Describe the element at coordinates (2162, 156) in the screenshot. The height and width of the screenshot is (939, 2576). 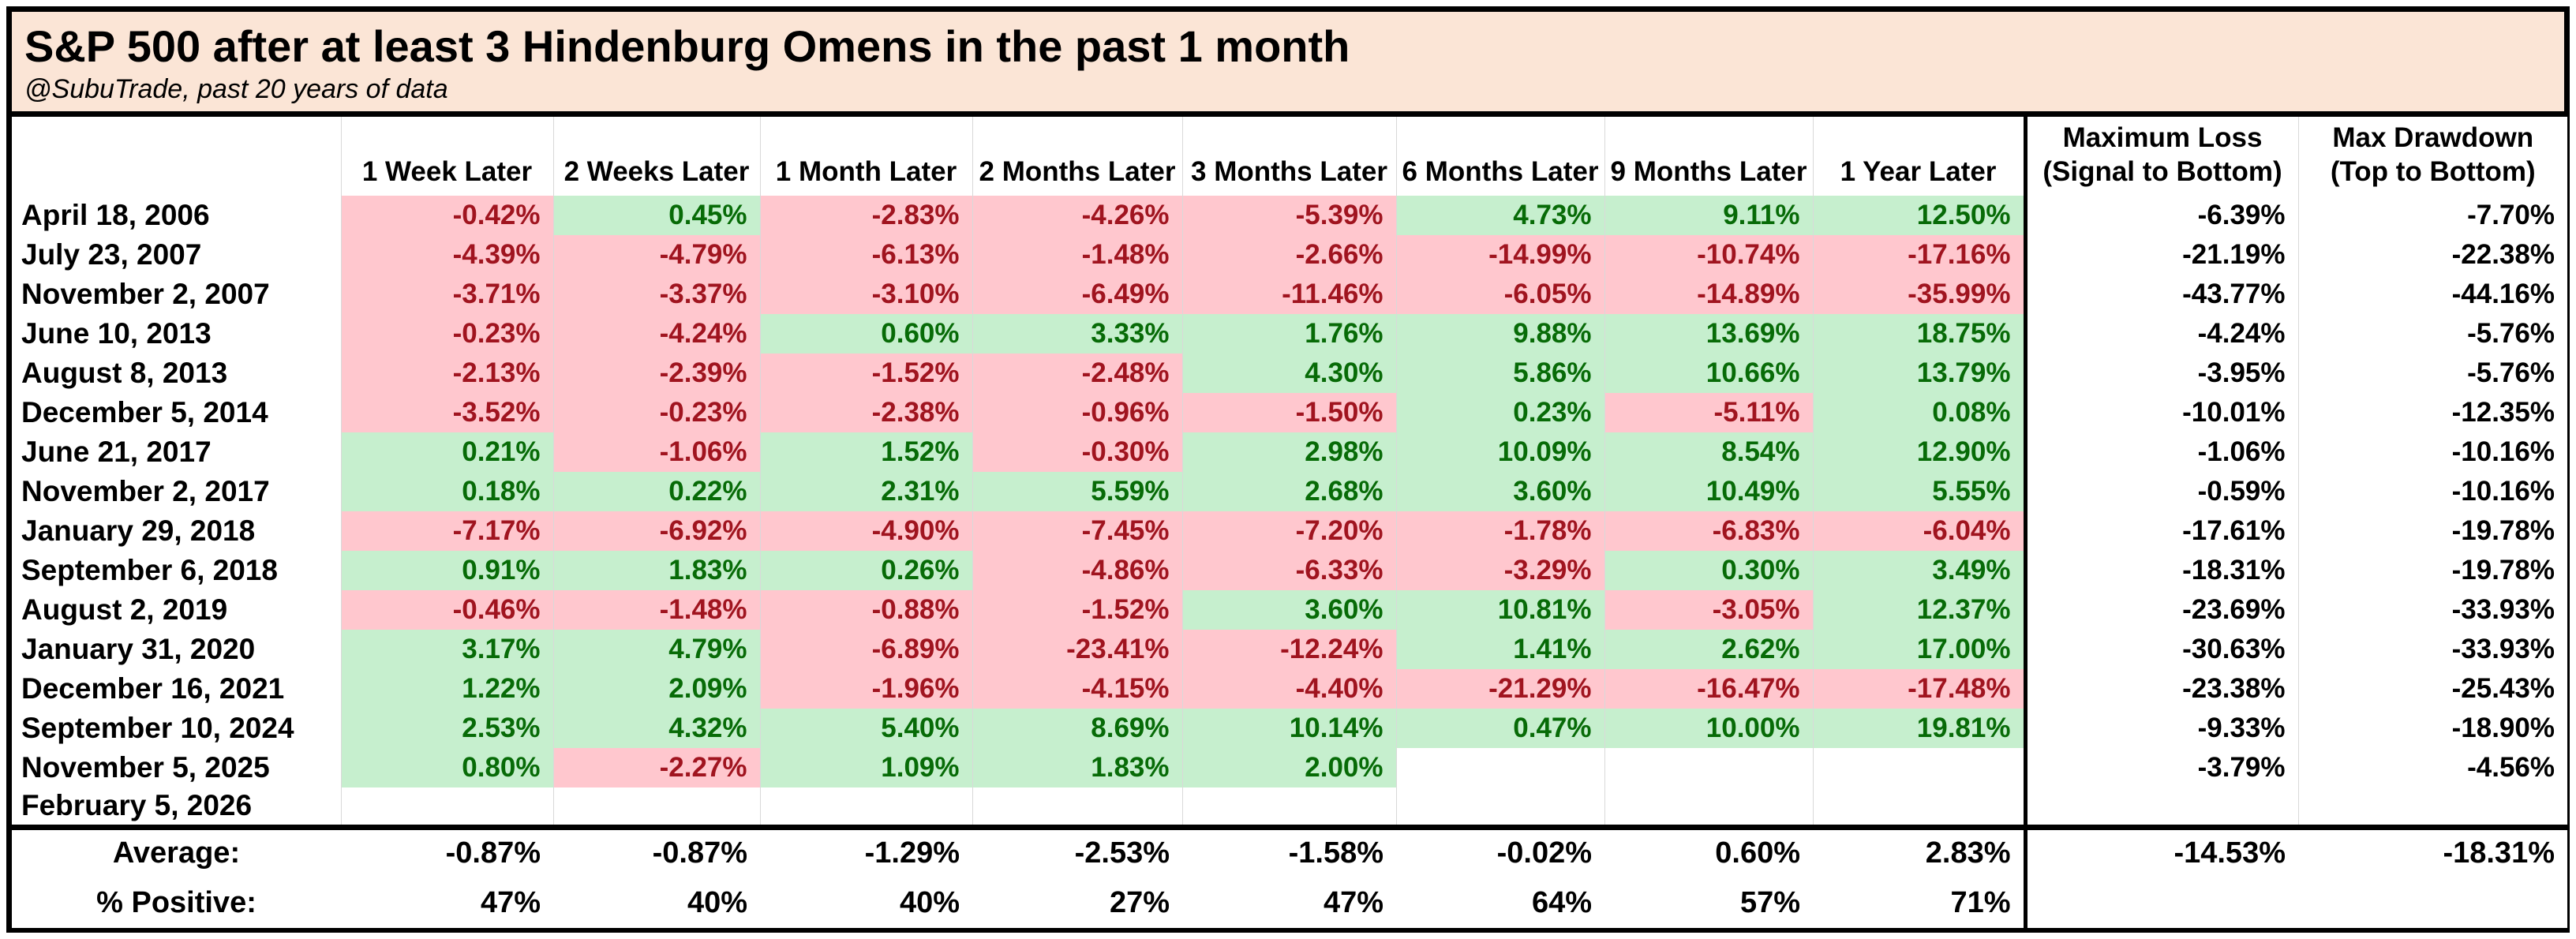
I see `column-header-maximum-loss: Maximum Loss (Signal to Bottom)` at that location.